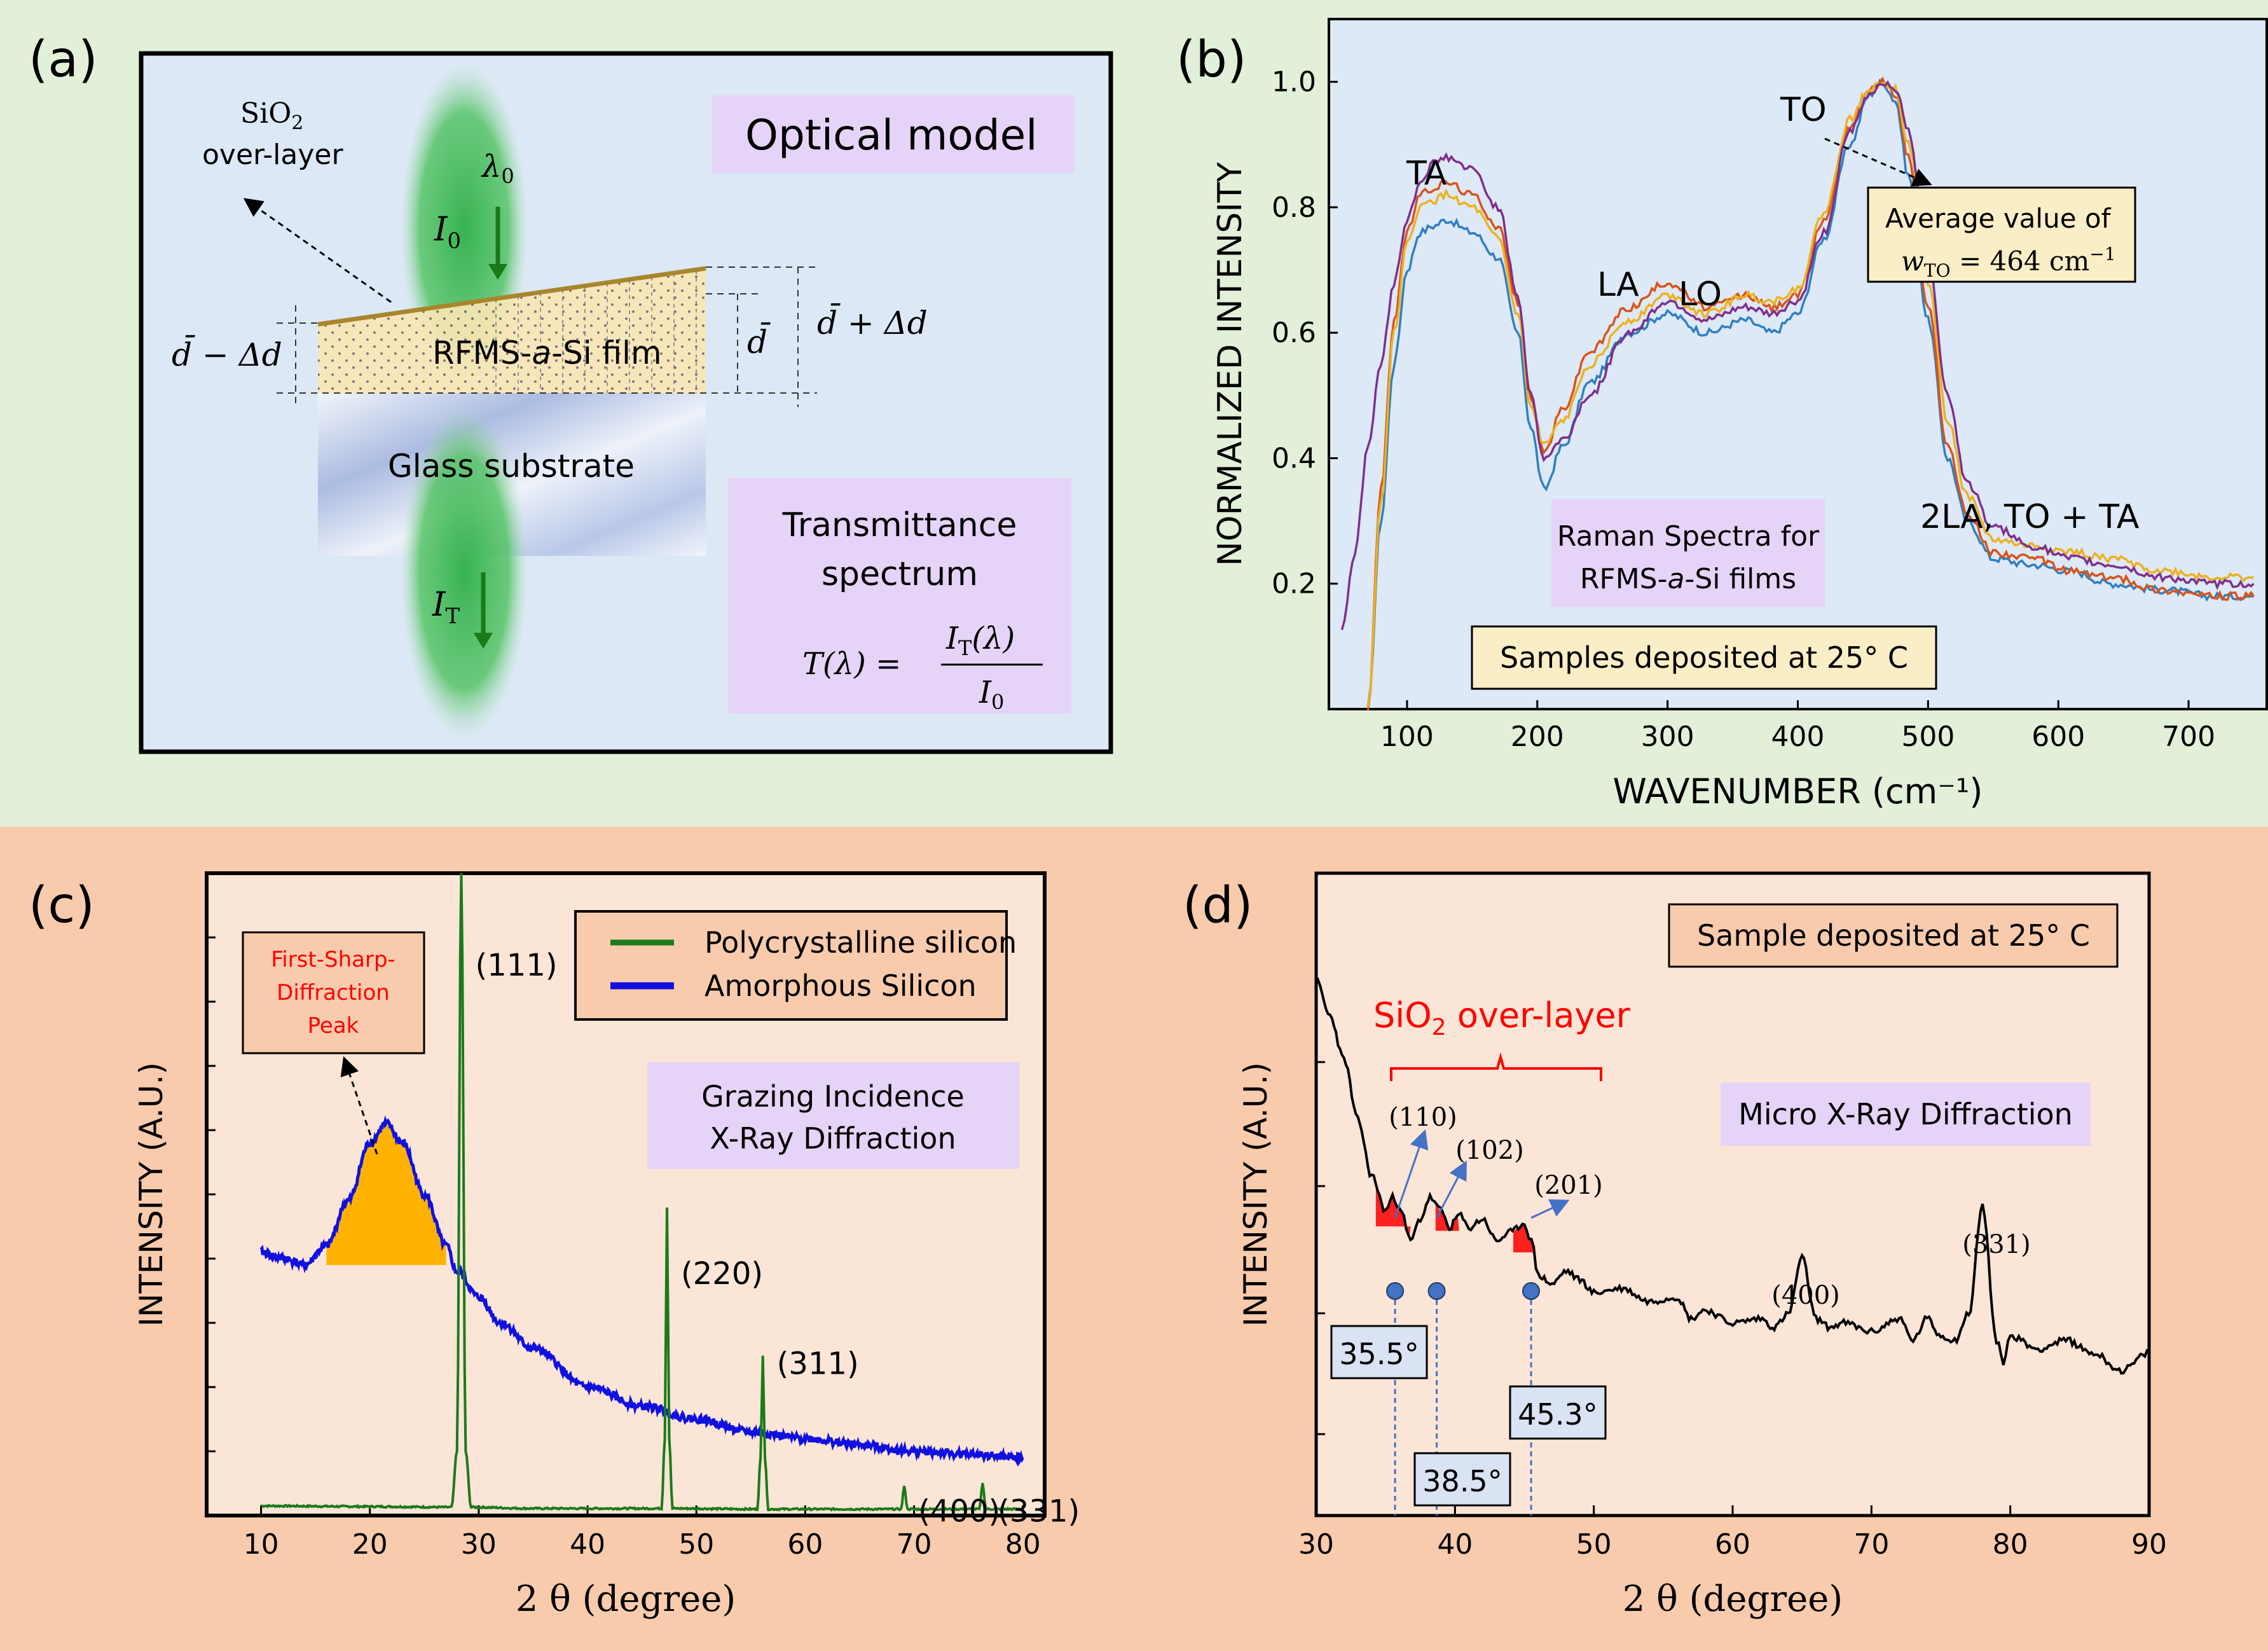 The width and height of the screenshot is (2268, 1651). What do you see at coordinates (271, 116) in the screenshot?
I see `sio2-label: SiO2` at bounding box center [271, 116].